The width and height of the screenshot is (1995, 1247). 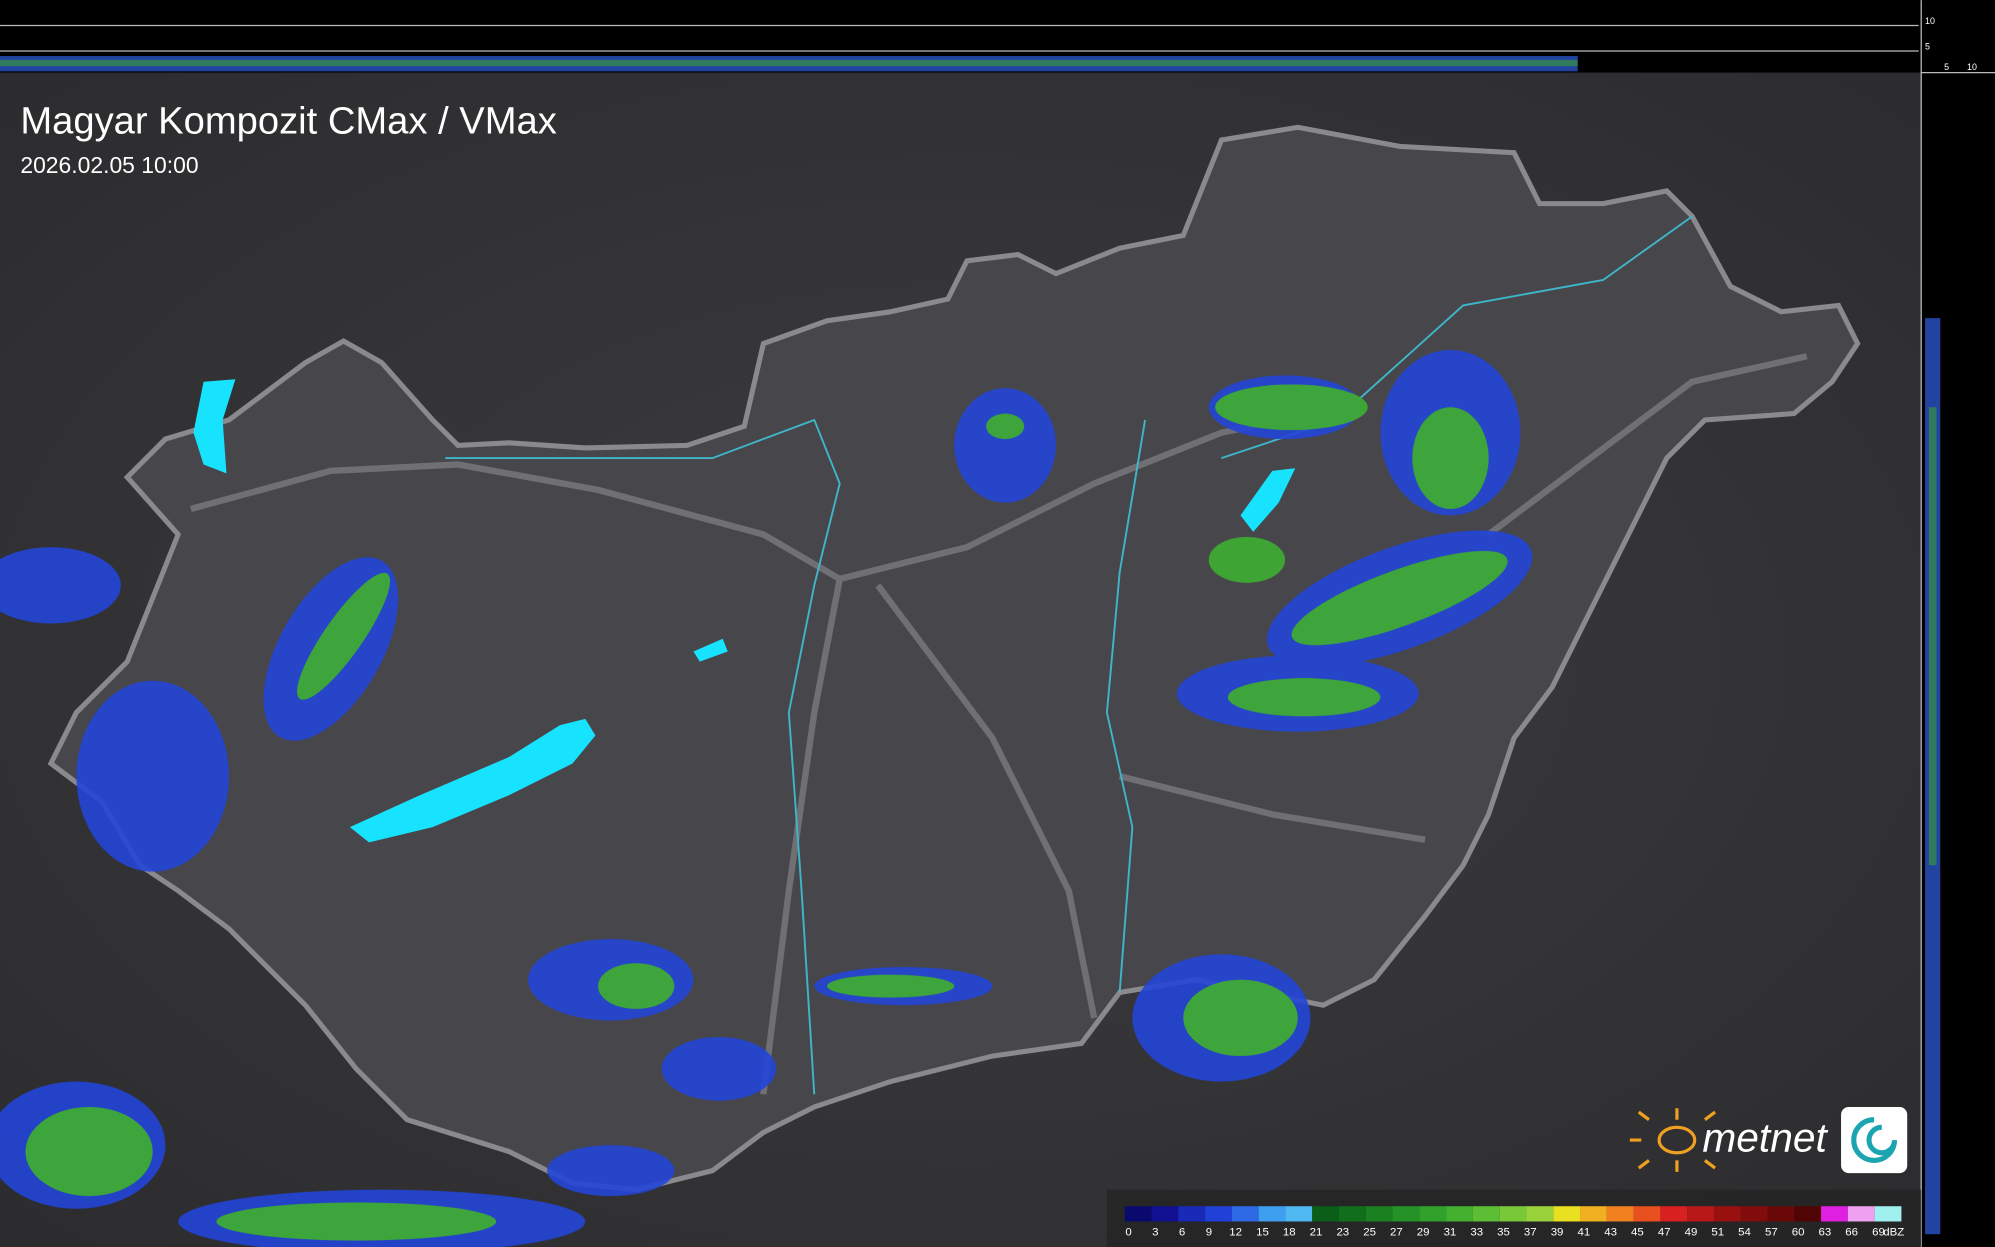 I want to click on legend-label: 57, so click(x=1771, y=1232).